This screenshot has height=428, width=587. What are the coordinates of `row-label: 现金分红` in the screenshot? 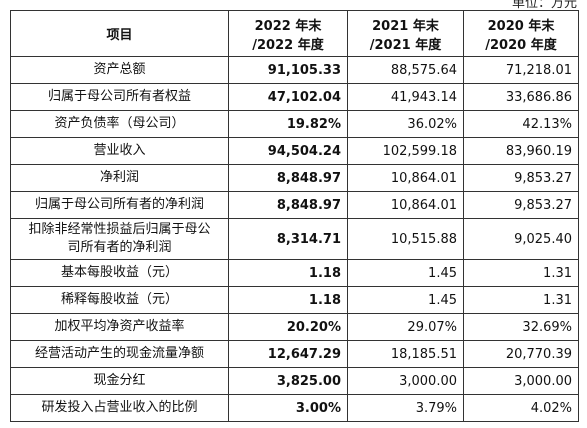 It's located at (119, 381).